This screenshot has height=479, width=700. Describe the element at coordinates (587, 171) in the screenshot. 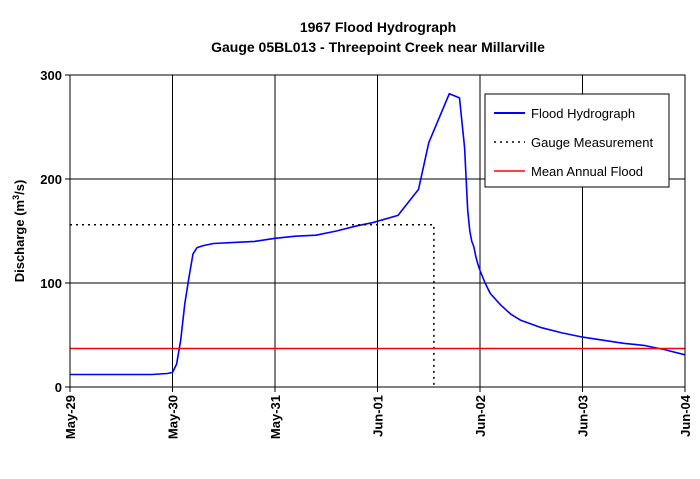

I see `legend-label-mean-flood: Mean Annual Flood` at that location.